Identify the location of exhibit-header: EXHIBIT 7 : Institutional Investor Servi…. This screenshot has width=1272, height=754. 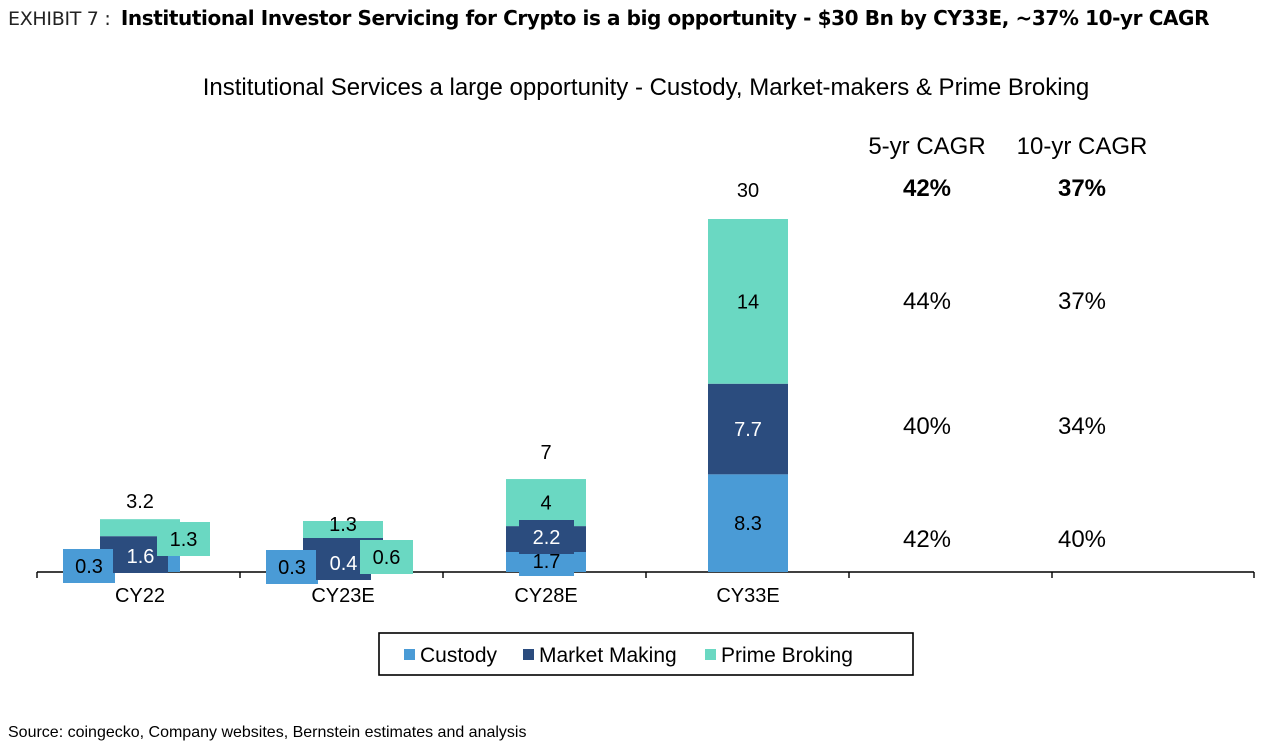
(608, 18).